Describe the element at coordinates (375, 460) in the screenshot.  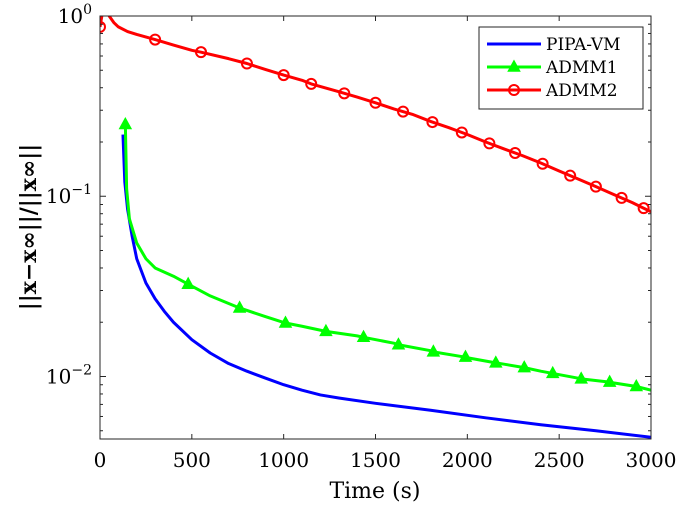
I see `x-tick-label: 1500` at that location.